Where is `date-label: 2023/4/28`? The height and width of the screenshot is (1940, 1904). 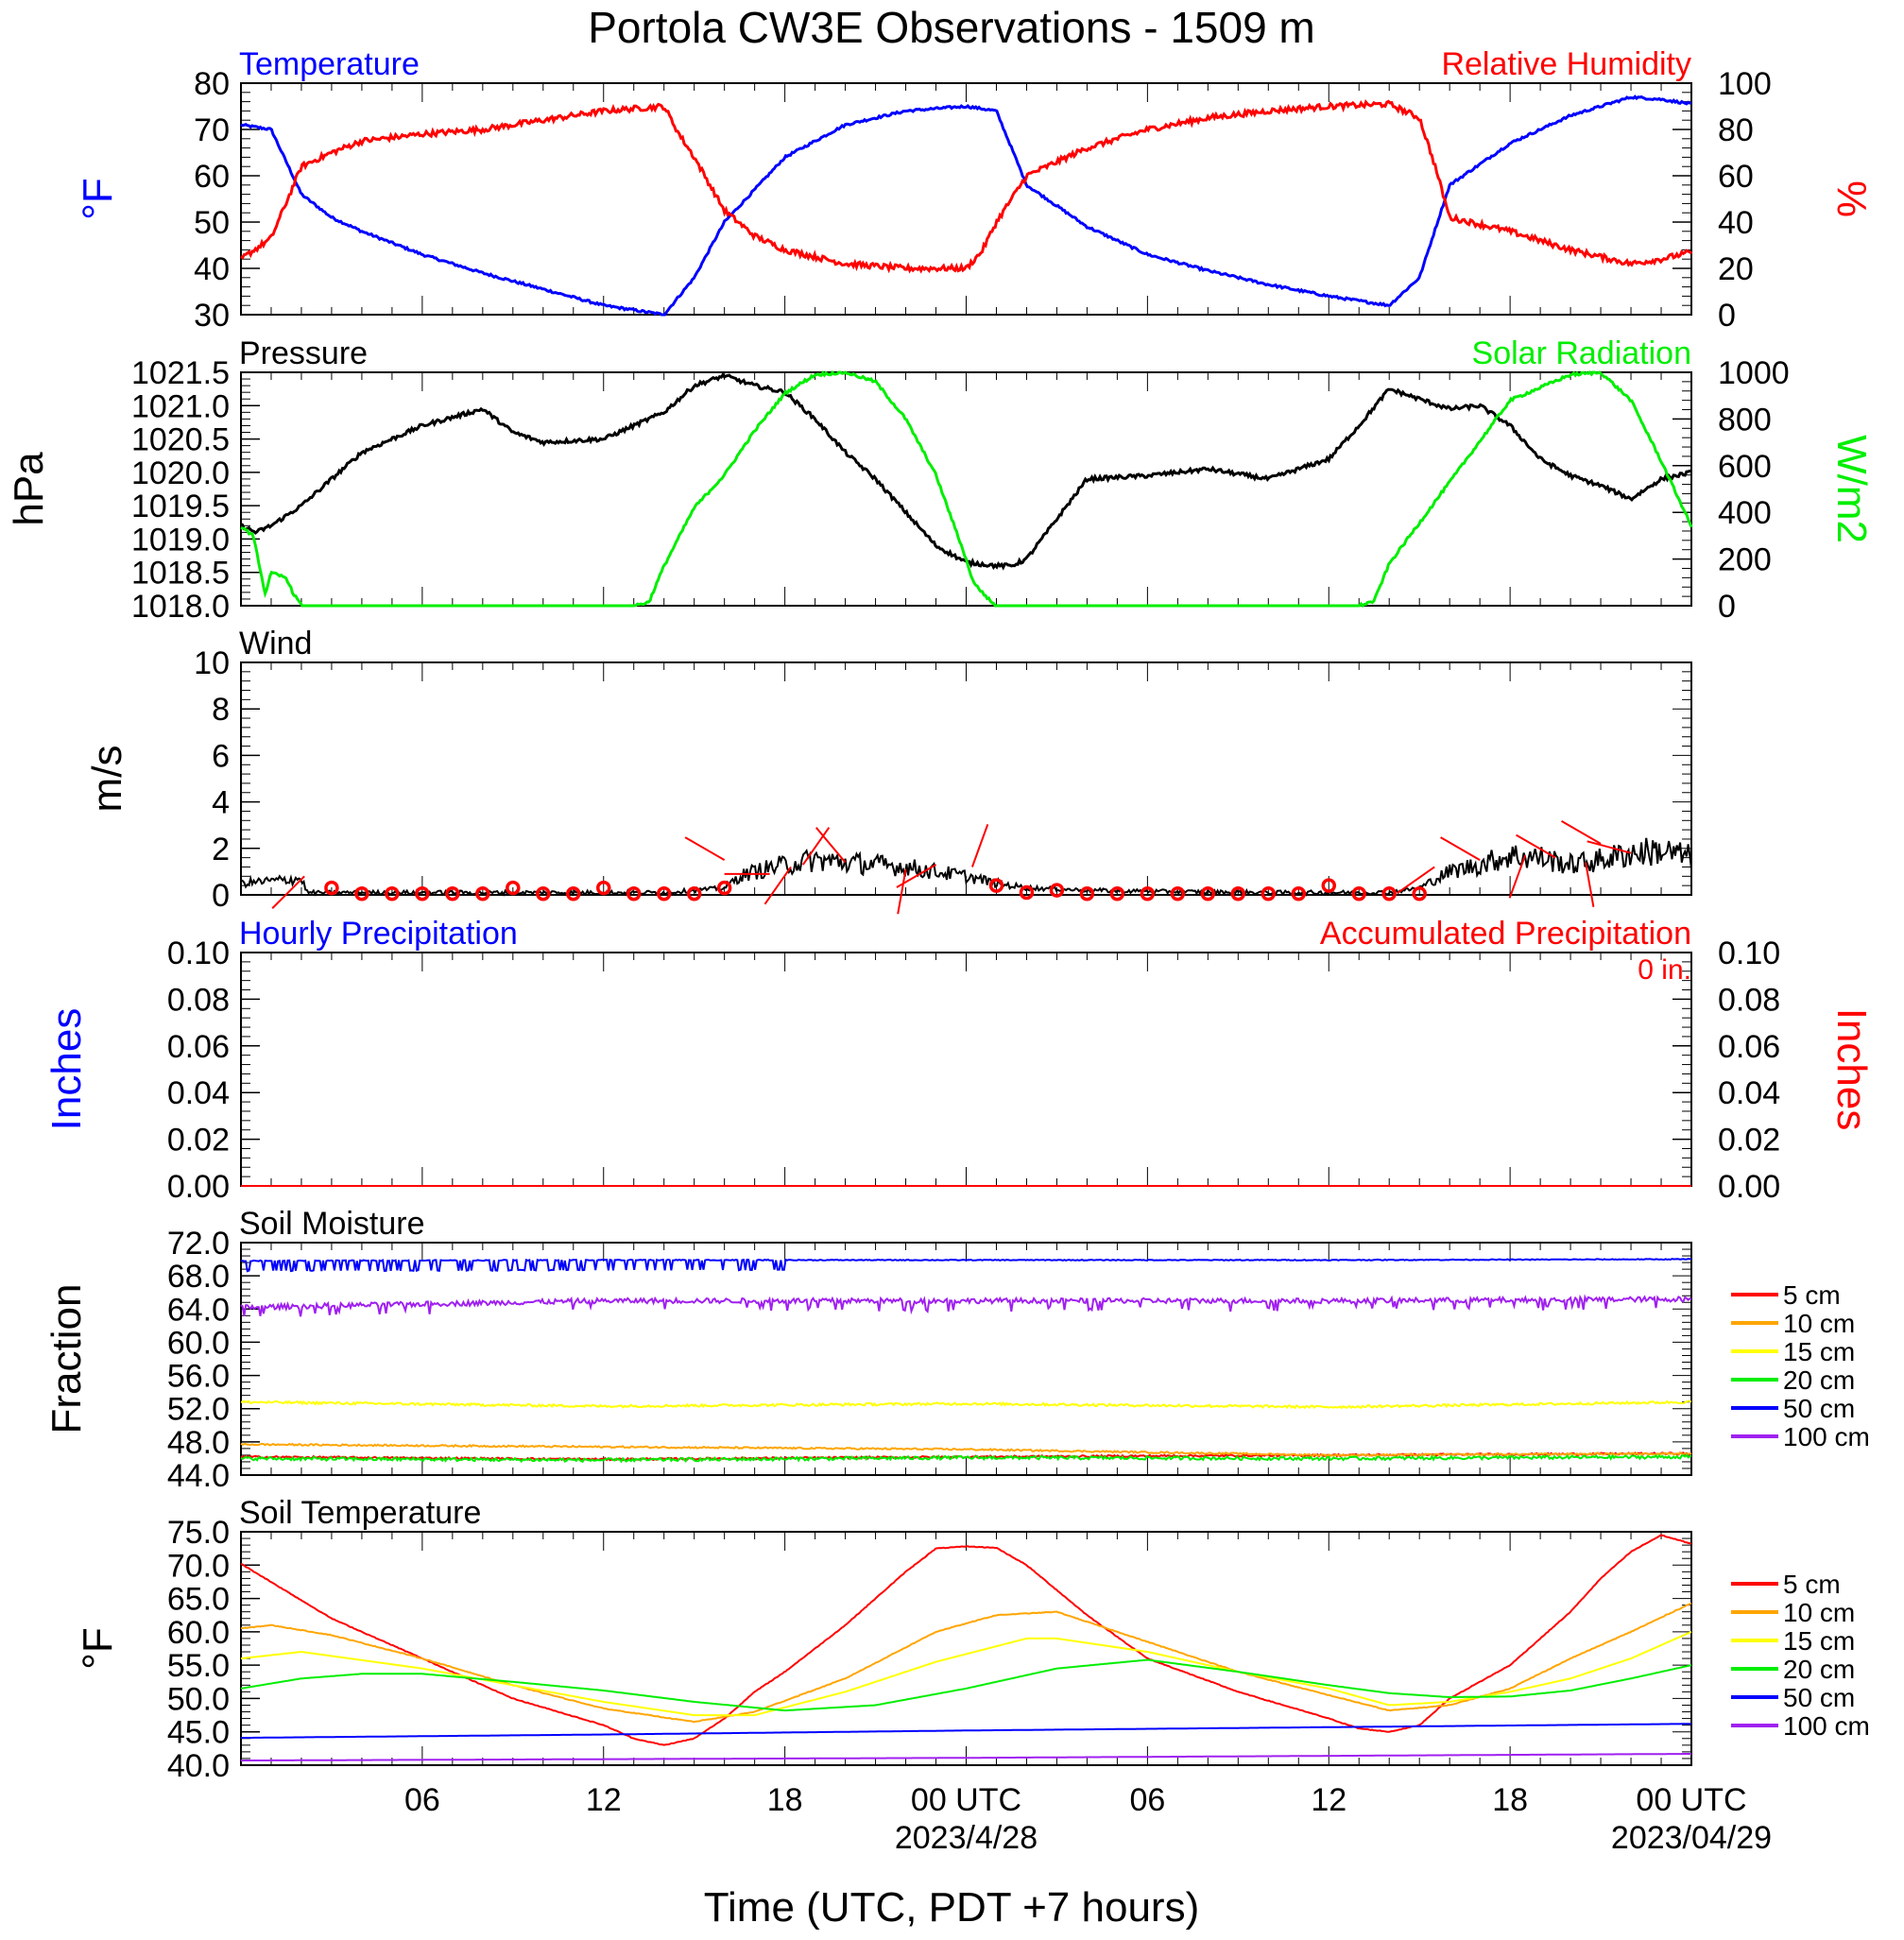
date-label: 2023/4/28 is located at coordinates (966, 1838).